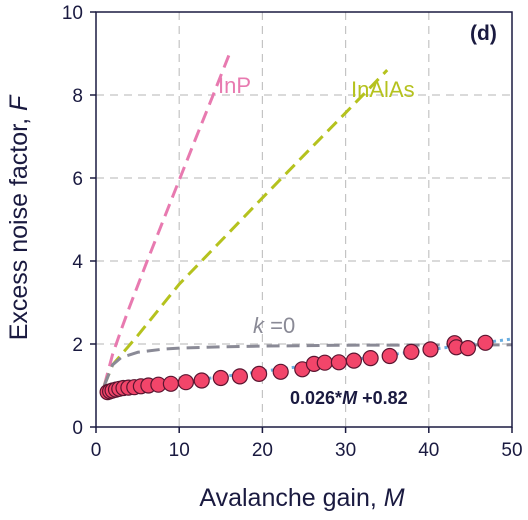  What do you see at coordinates (179, 450) in the screenshot?
I see `x-tick-label: 10` at bounding box center [179, 450].